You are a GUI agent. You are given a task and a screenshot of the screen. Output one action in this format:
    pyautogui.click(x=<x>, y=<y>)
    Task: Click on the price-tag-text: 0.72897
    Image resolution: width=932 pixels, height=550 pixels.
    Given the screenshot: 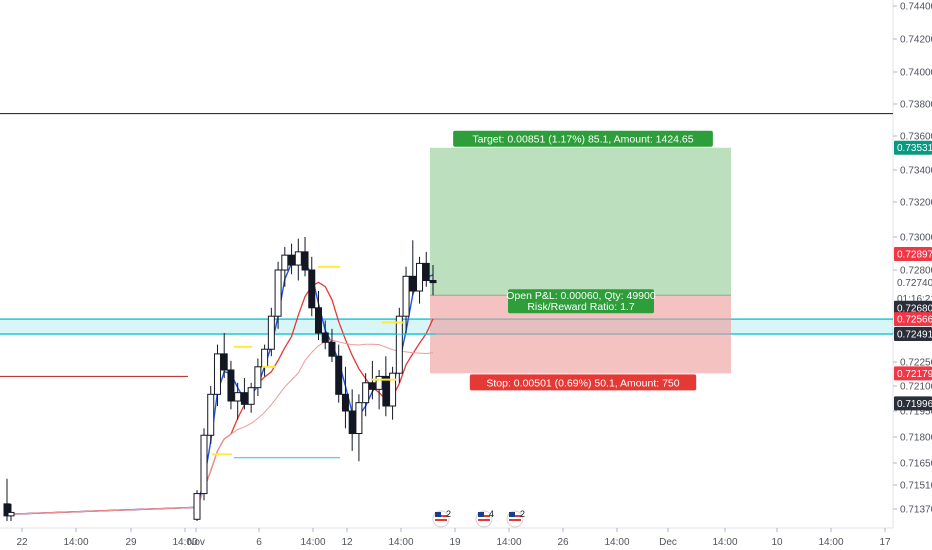 What is the action you would take?
    pyautogui.click(x=914, y=254)
    